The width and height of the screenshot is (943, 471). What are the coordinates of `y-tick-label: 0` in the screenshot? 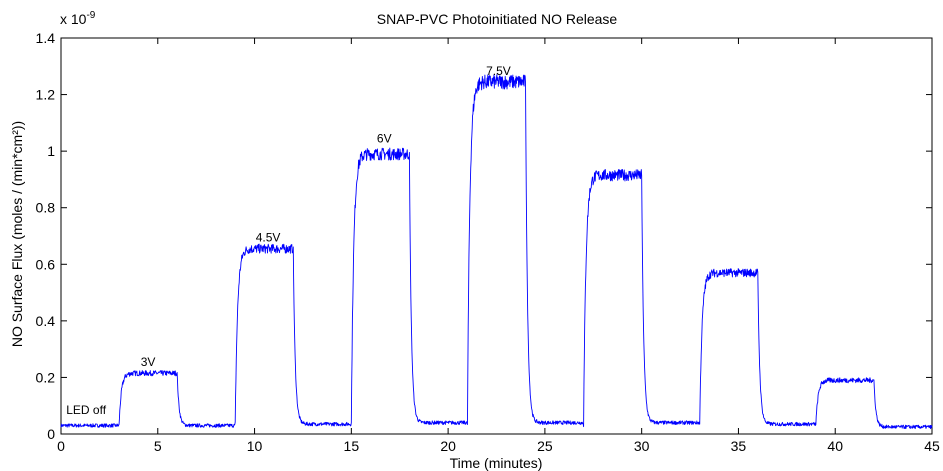 It's located at (51, 434).